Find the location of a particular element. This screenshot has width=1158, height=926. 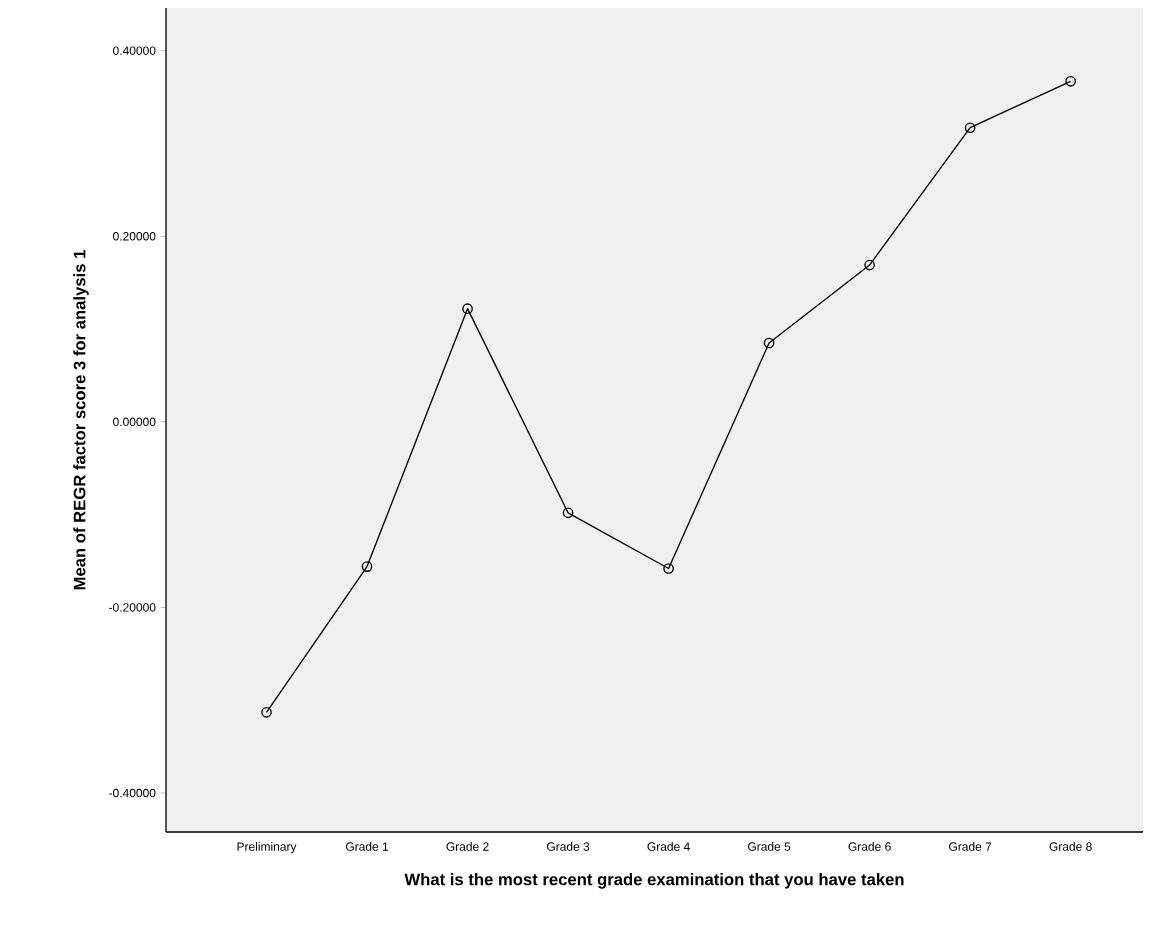

x-tick-label: Grade 2 is located at coordinates (467, 846).